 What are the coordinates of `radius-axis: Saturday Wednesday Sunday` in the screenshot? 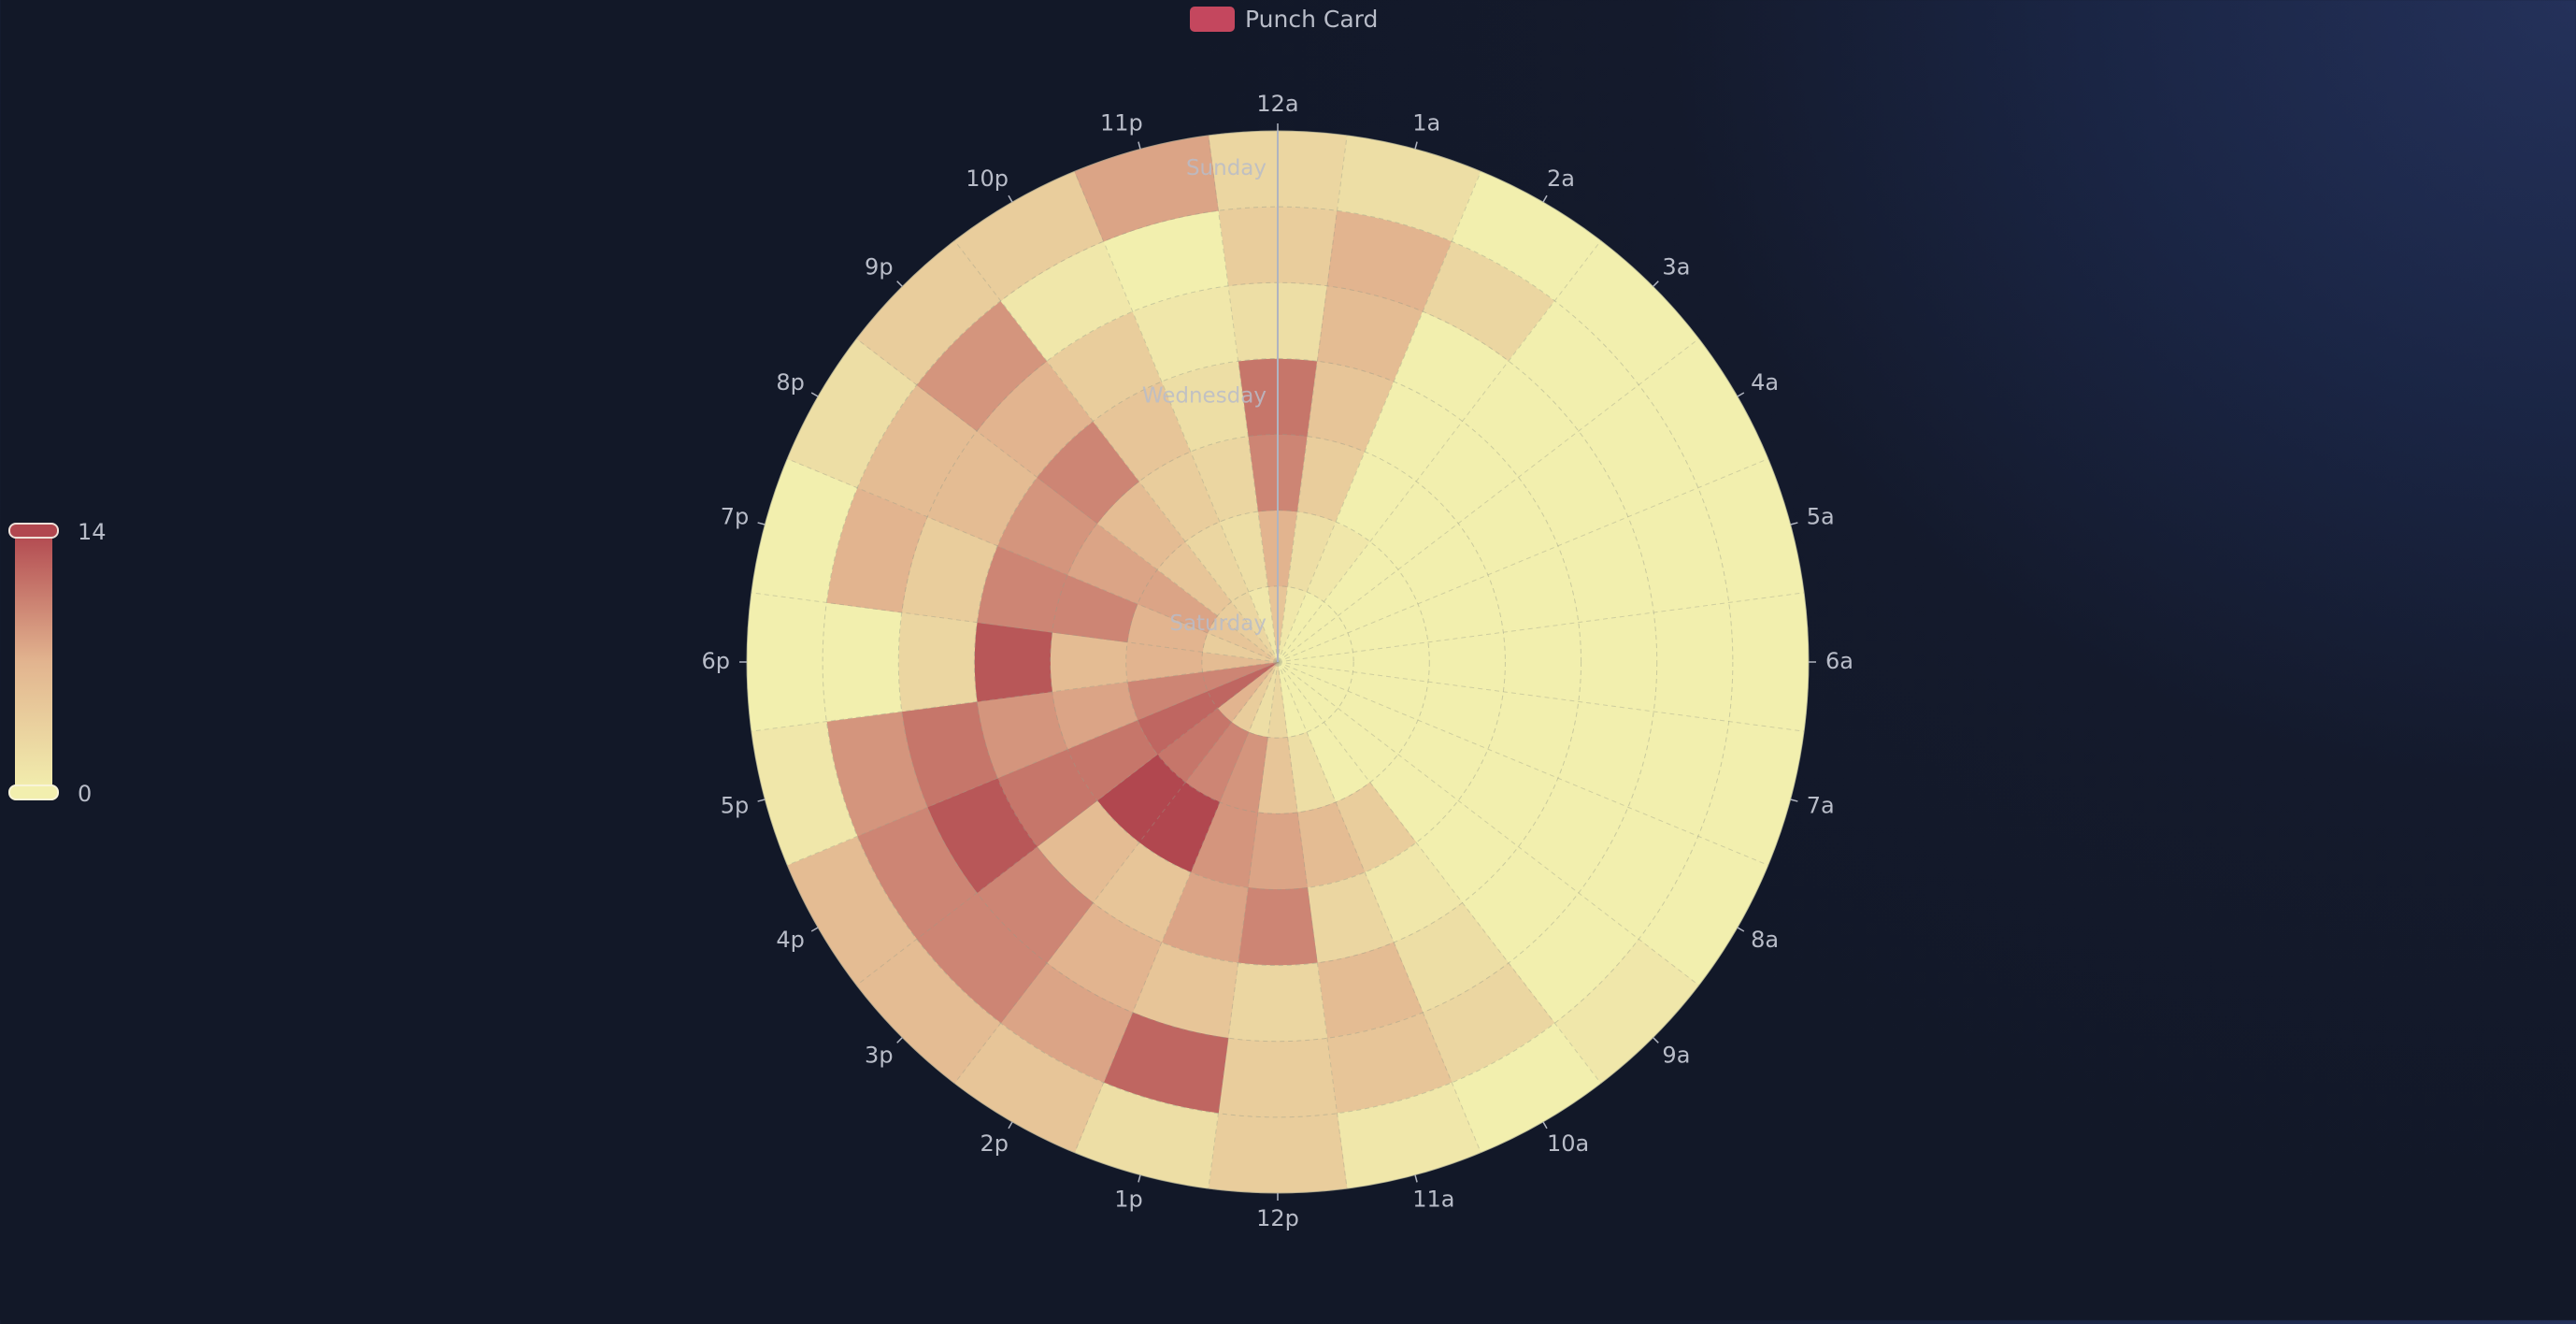 It's located at (1210, 396).